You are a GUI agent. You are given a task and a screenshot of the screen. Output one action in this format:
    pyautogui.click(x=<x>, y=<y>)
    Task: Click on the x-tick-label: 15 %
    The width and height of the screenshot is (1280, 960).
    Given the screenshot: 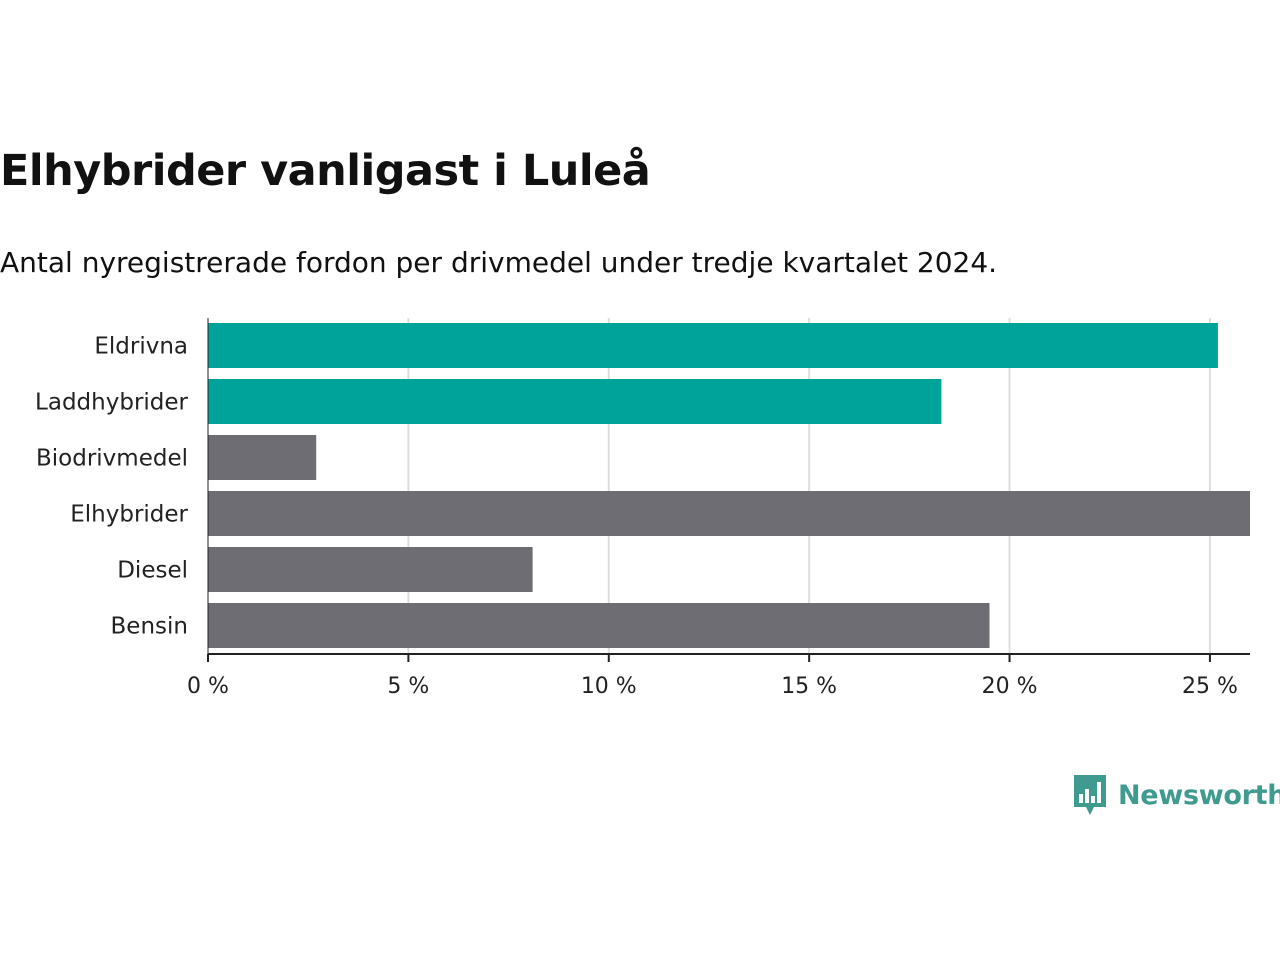 What is the action you would take?
    pyautogui.click(x=809, y=686)
    